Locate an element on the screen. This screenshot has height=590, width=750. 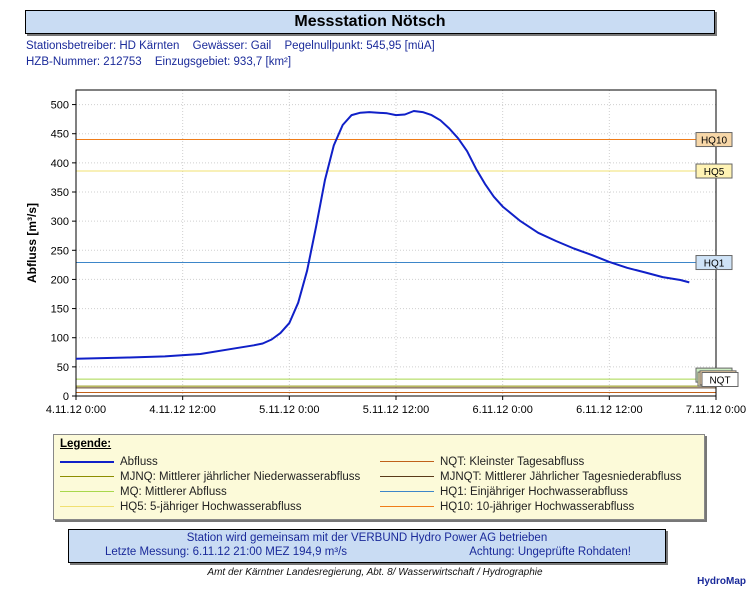
legend-label: HQ10: 10-jähriger Hochwasserabfluss is located at coordinates (537, 507).